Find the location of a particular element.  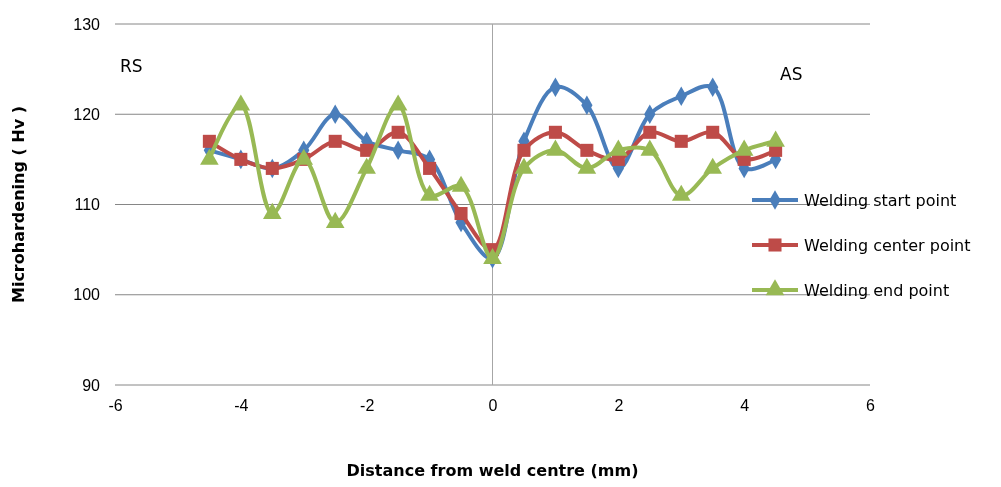

y-tick-label: 120 is located at coordinates (87, 114).